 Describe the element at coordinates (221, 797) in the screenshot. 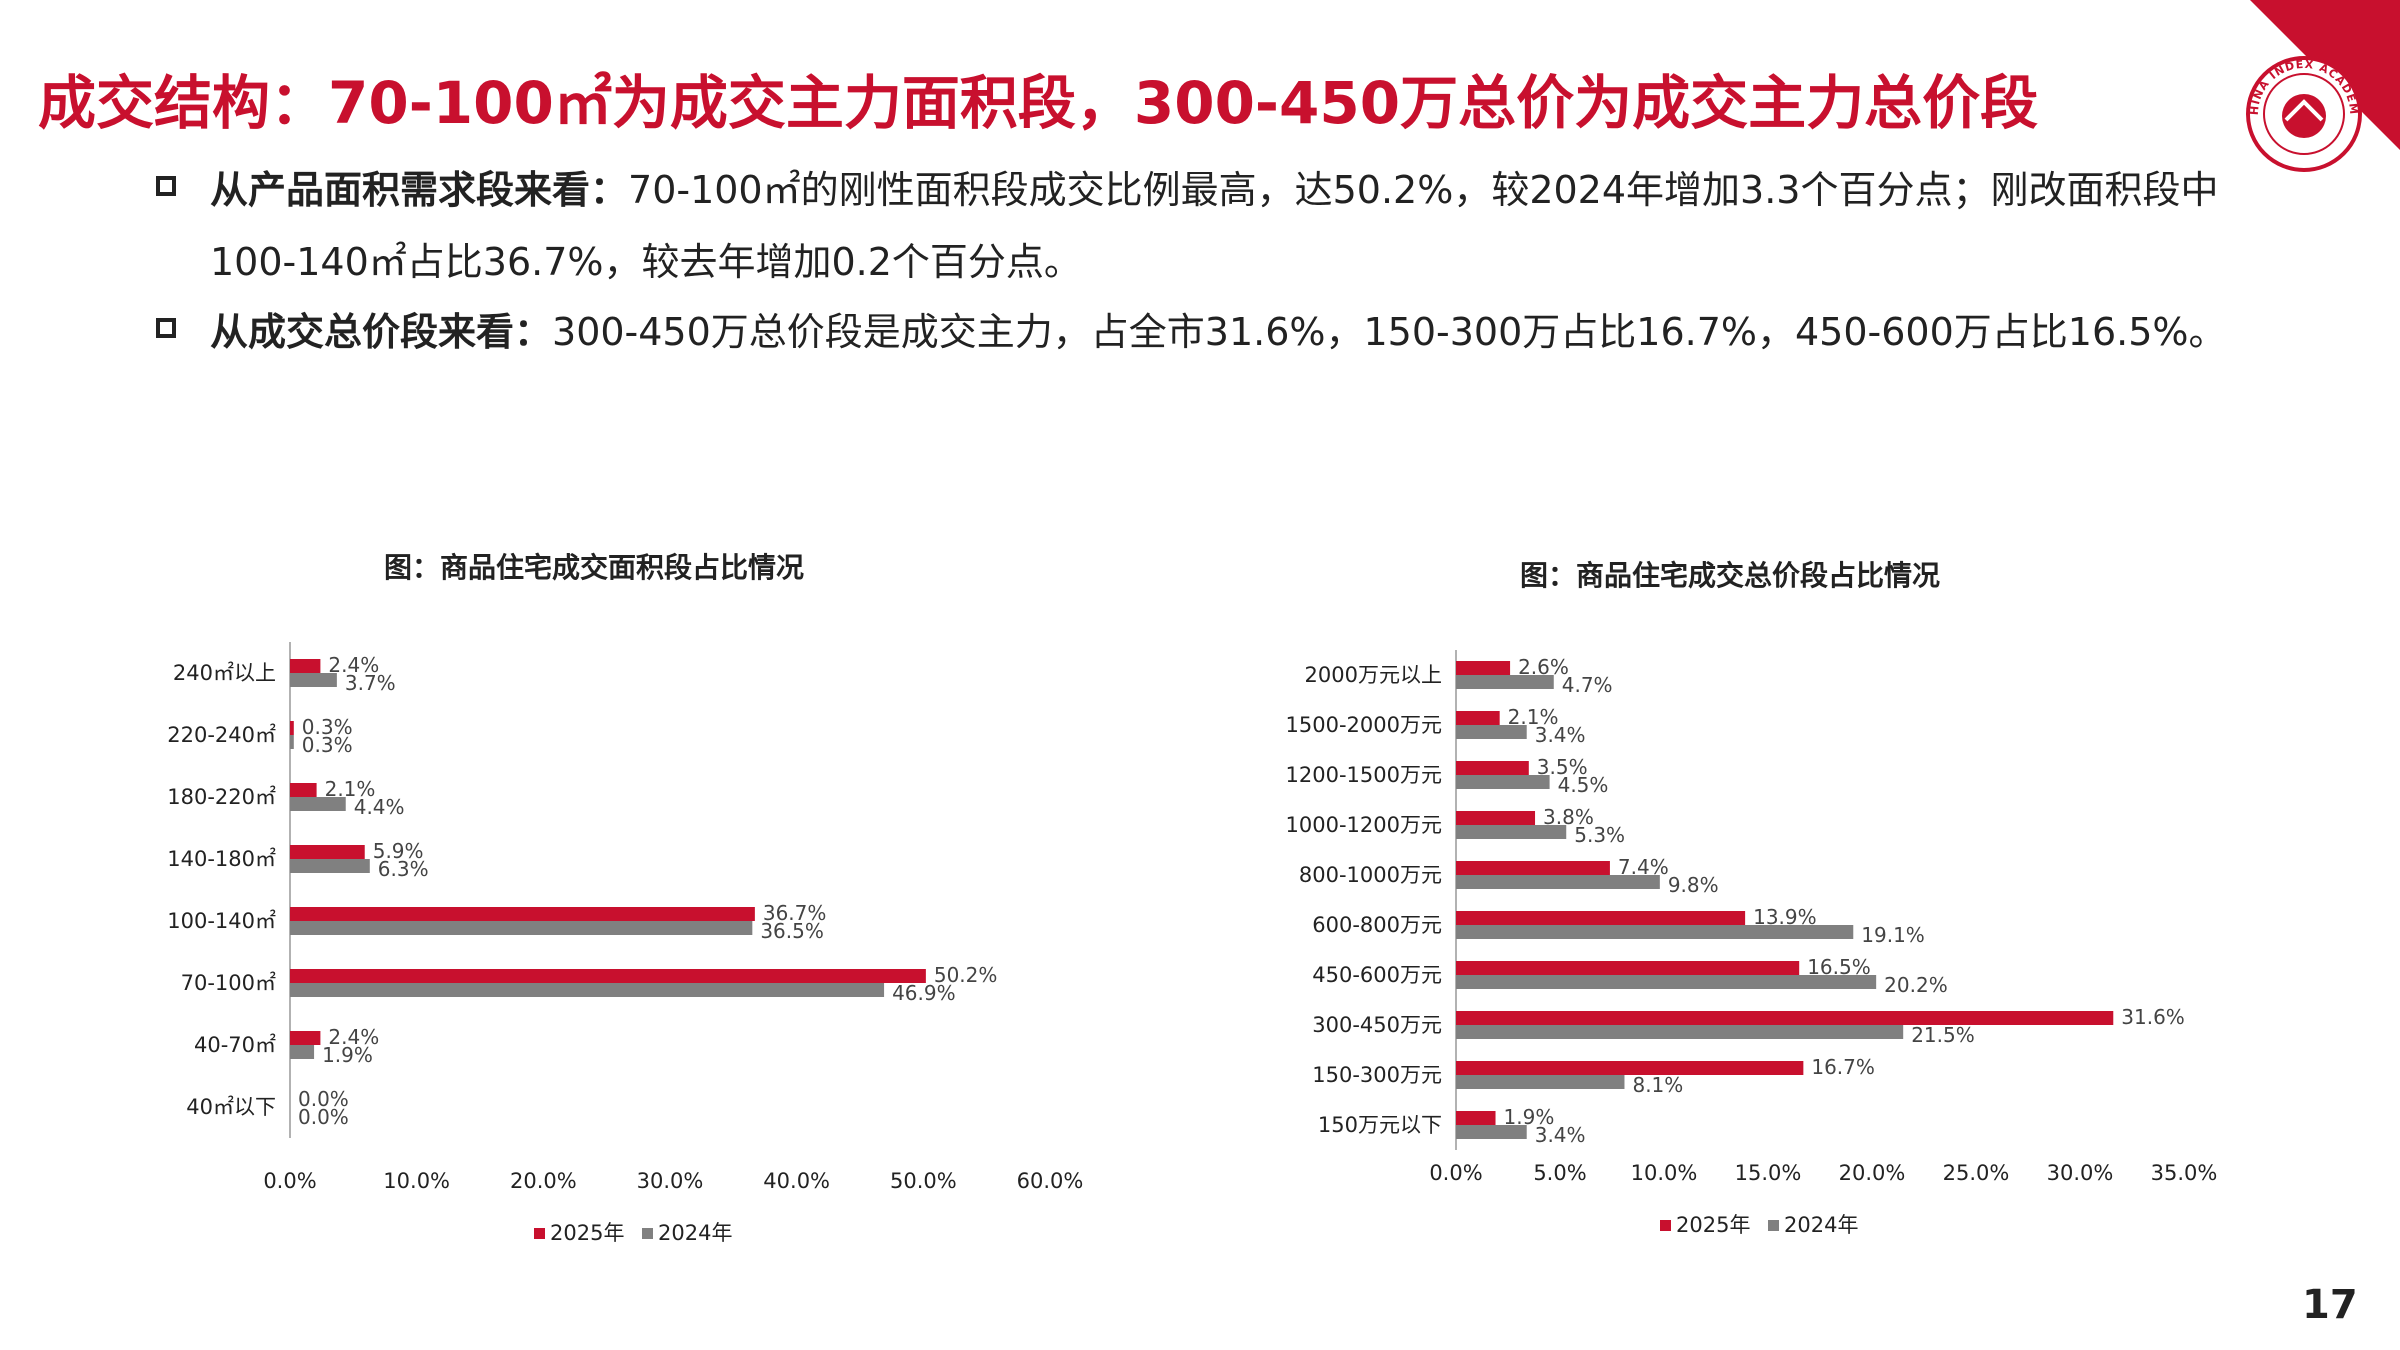

I see `category-label: 180-220㎡` at that location.